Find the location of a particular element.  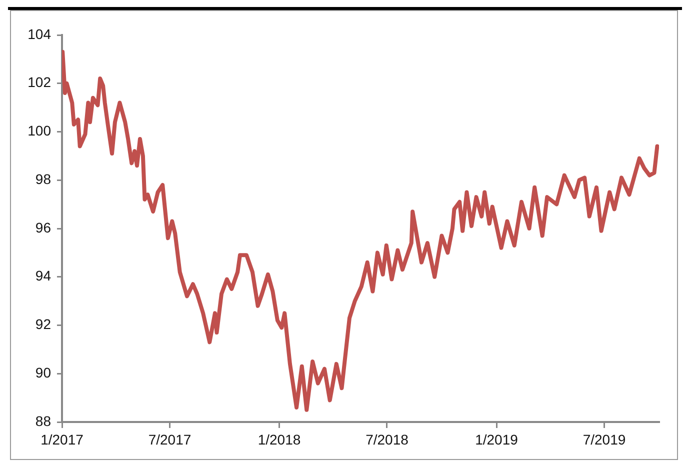

x-tick-label: 1/2018 is located at coordinates (279, 439).